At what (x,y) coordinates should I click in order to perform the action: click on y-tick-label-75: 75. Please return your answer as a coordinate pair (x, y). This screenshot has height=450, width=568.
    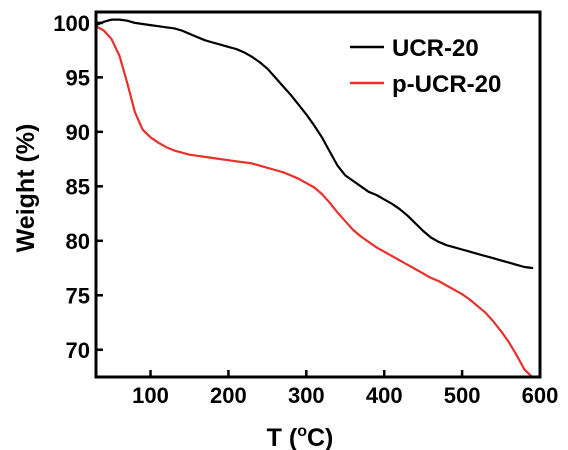
    Looking at the image, I should click on (78, 295).